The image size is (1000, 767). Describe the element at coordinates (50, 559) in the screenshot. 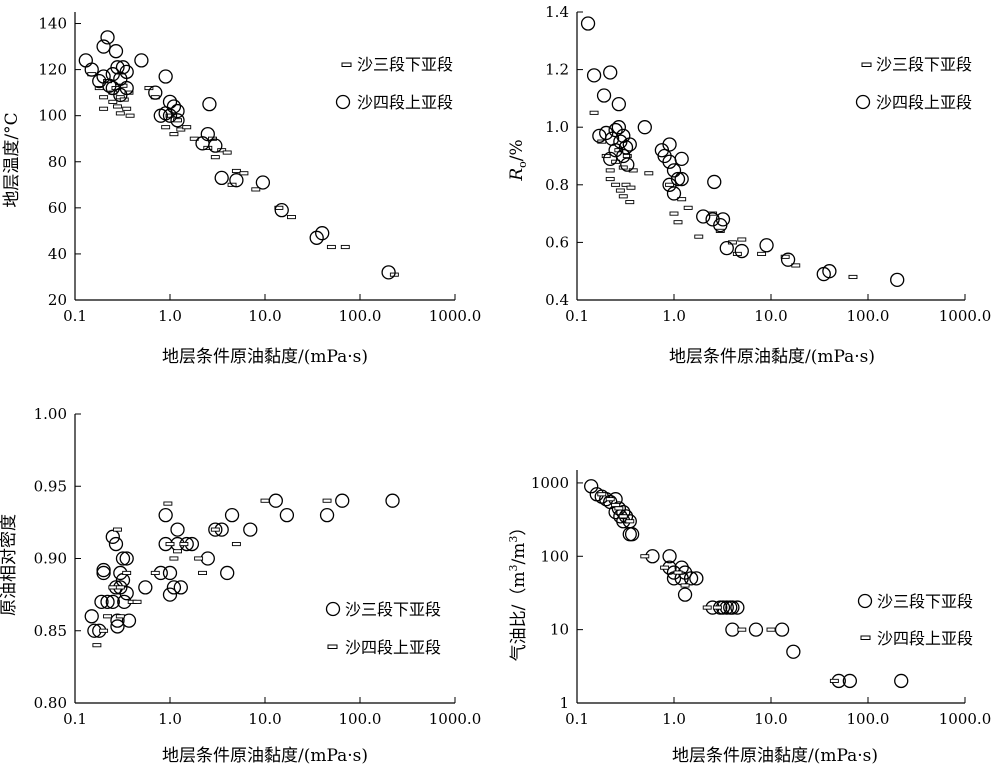

I see `density-y-tick-label: 0.90` at that location.